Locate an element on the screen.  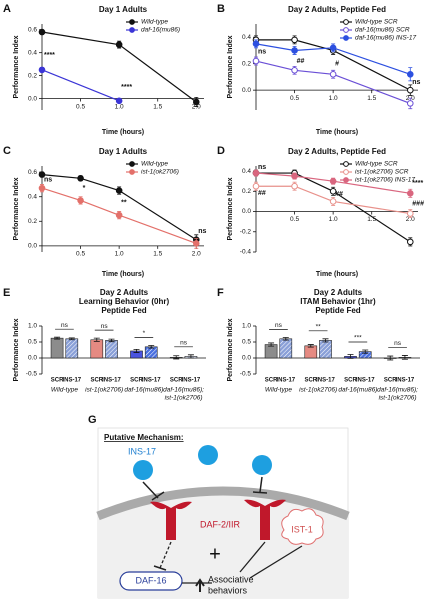
ligand is located at coordinates (143, 470).